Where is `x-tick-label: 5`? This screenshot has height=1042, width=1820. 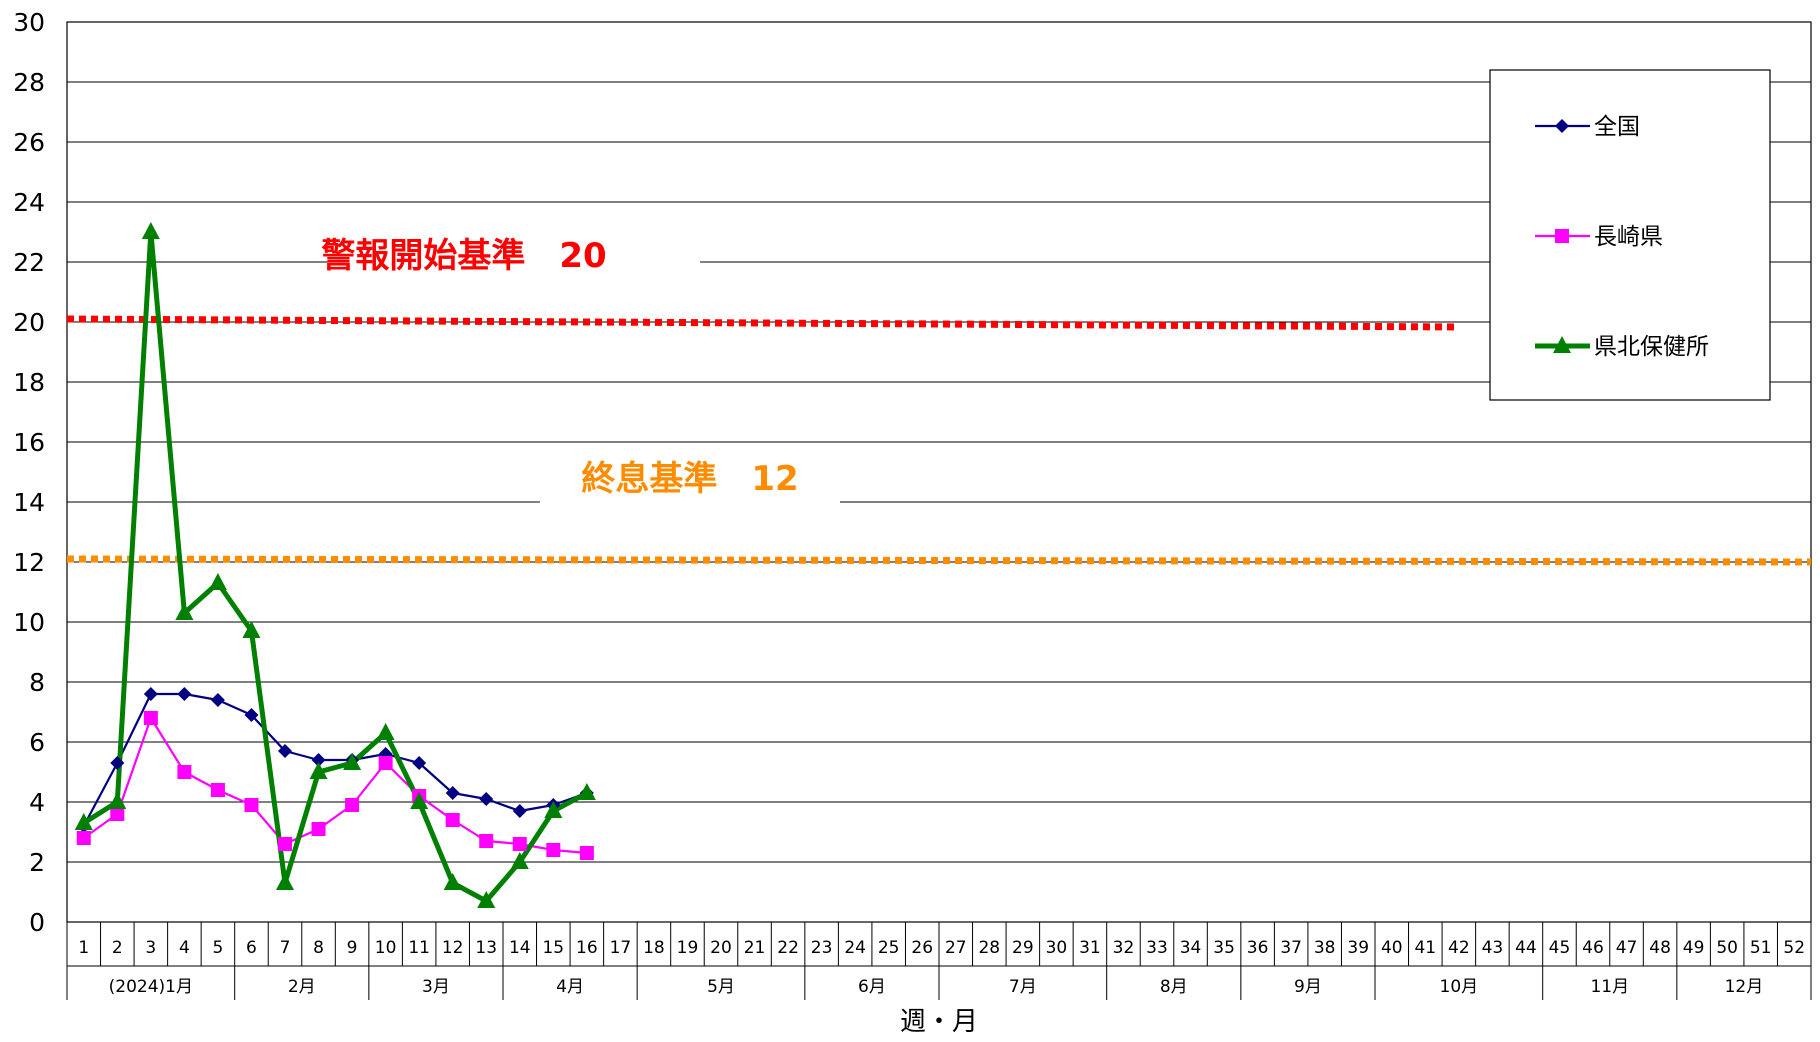 x-tick-label: 5 is located at coordinates (218, 948).